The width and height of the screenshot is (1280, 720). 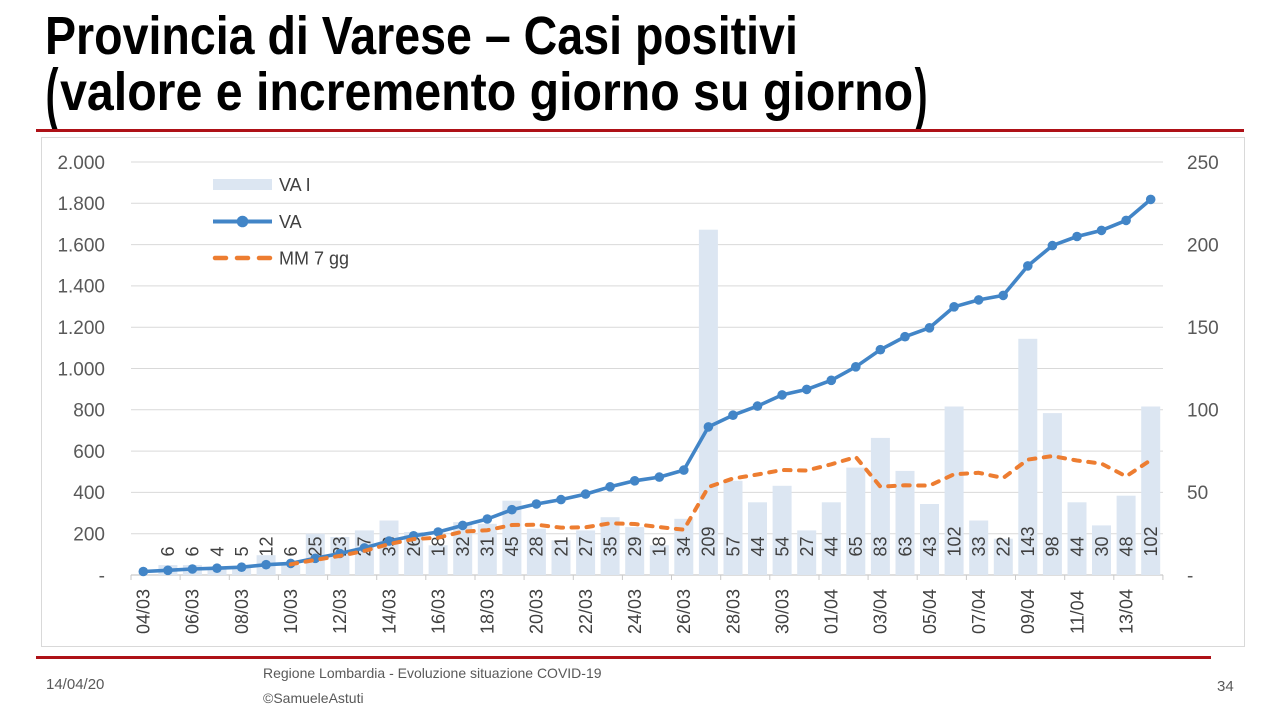 I want to click on svg-text: 48, so click(x=1126, y=546).